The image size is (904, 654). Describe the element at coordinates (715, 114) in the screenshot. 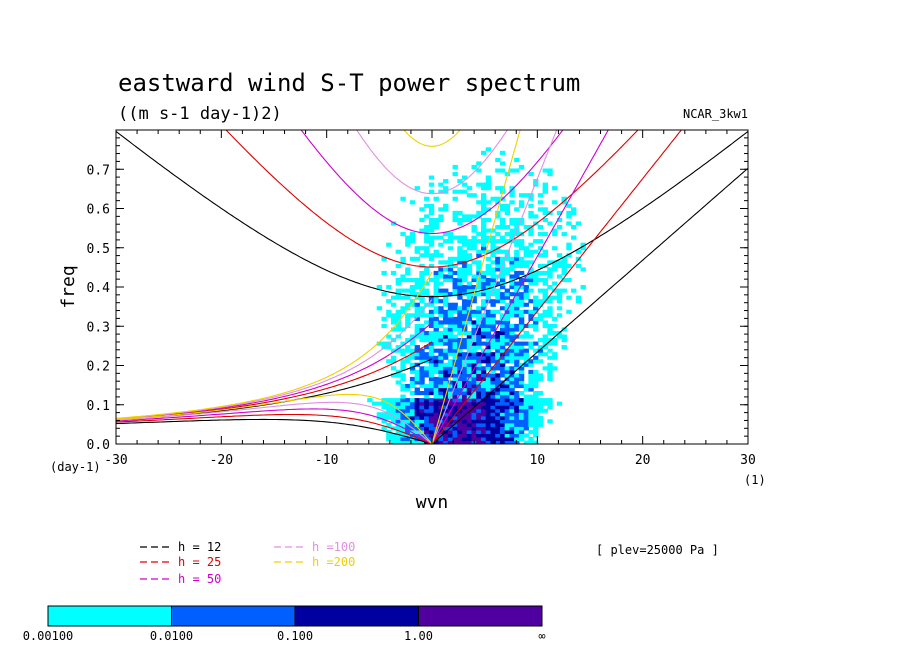

I see `dataset-label: NCAR_3kw1` at that location.